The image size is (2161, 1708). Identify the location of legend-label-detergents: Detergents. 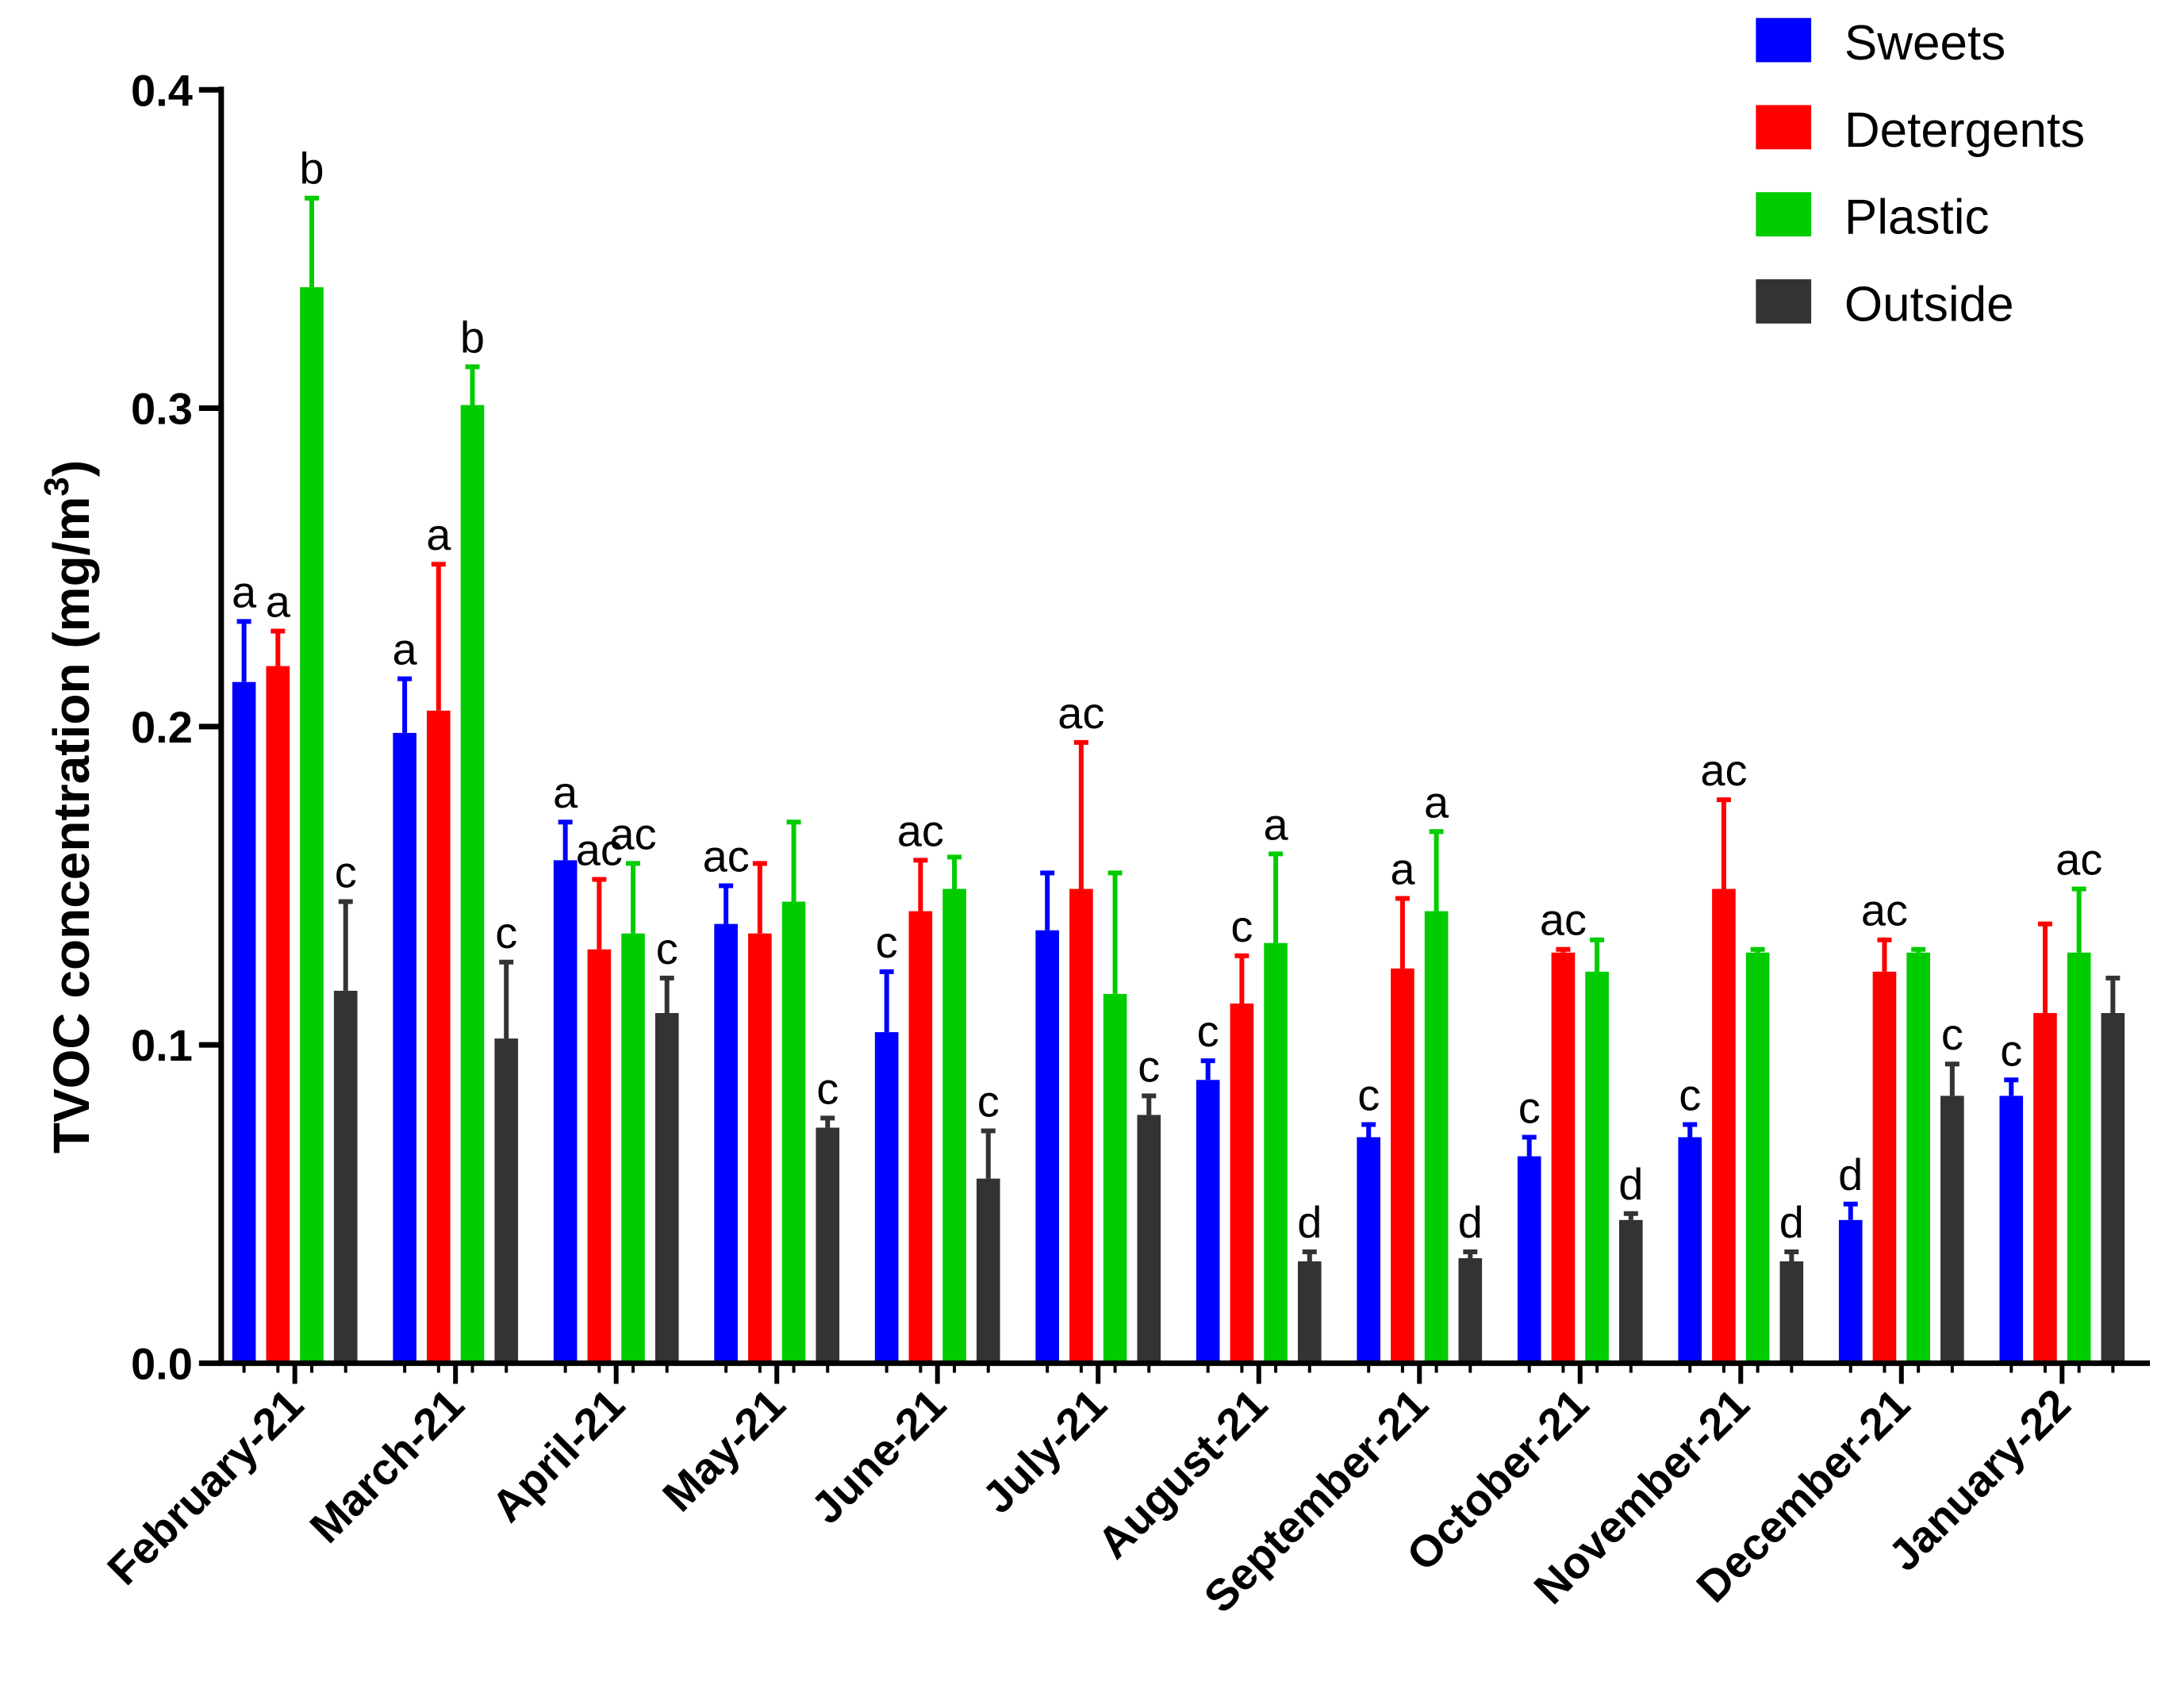
(1964, 130).